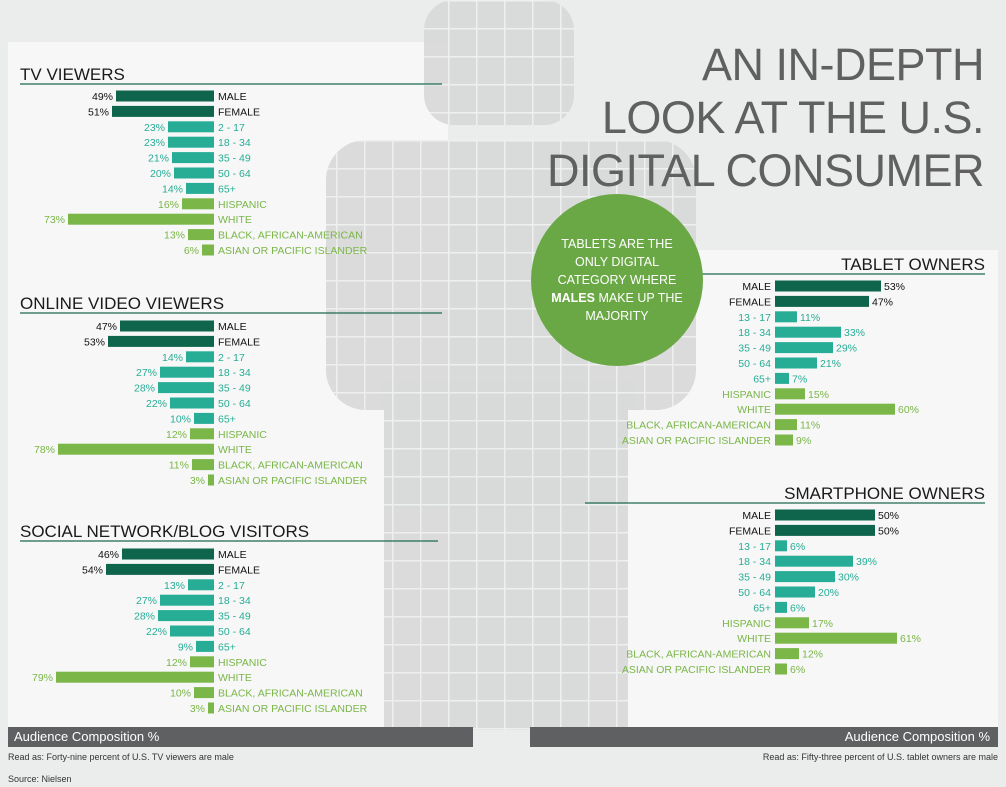 The height and width of the screenshot is (787, 1006). What do you see at coordinates (866, 562) in the screenshot?
I see `value-label: 39%` at bounding box center [866, 562].